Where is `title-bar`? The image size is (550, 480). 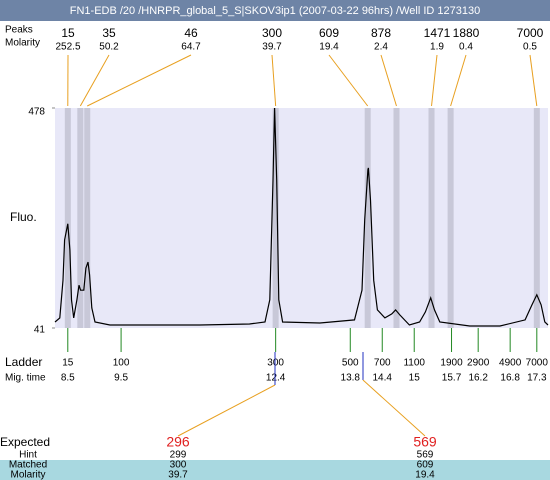 title-bar is located at coordinates (275, 10).